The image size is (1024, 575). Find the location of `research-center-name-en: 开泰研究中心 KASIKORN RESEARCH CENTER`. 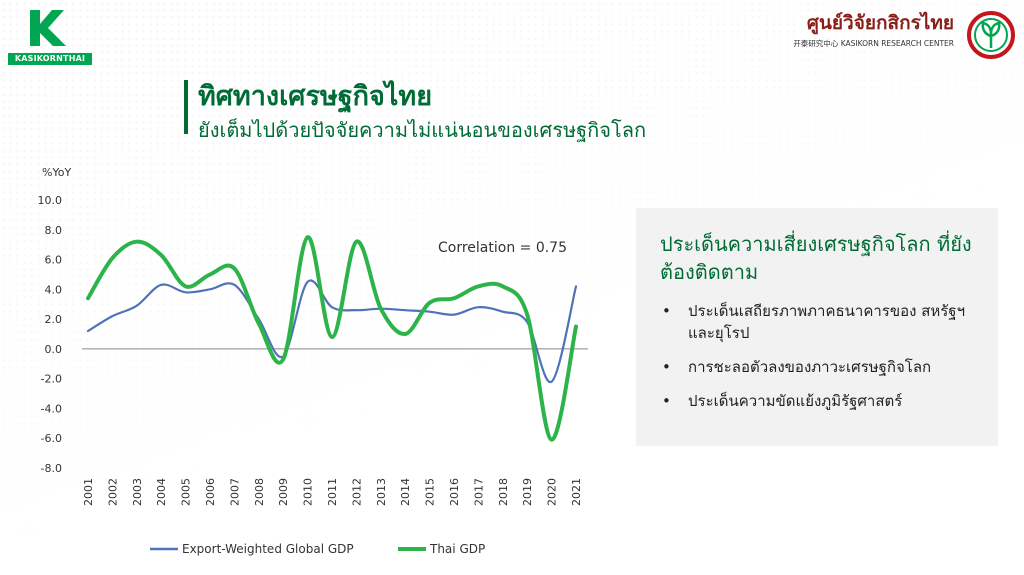

research-center-name-en: 开泰研究中心 KASIKORN RESEARCH CENTER is located at coordinates (873, 43).